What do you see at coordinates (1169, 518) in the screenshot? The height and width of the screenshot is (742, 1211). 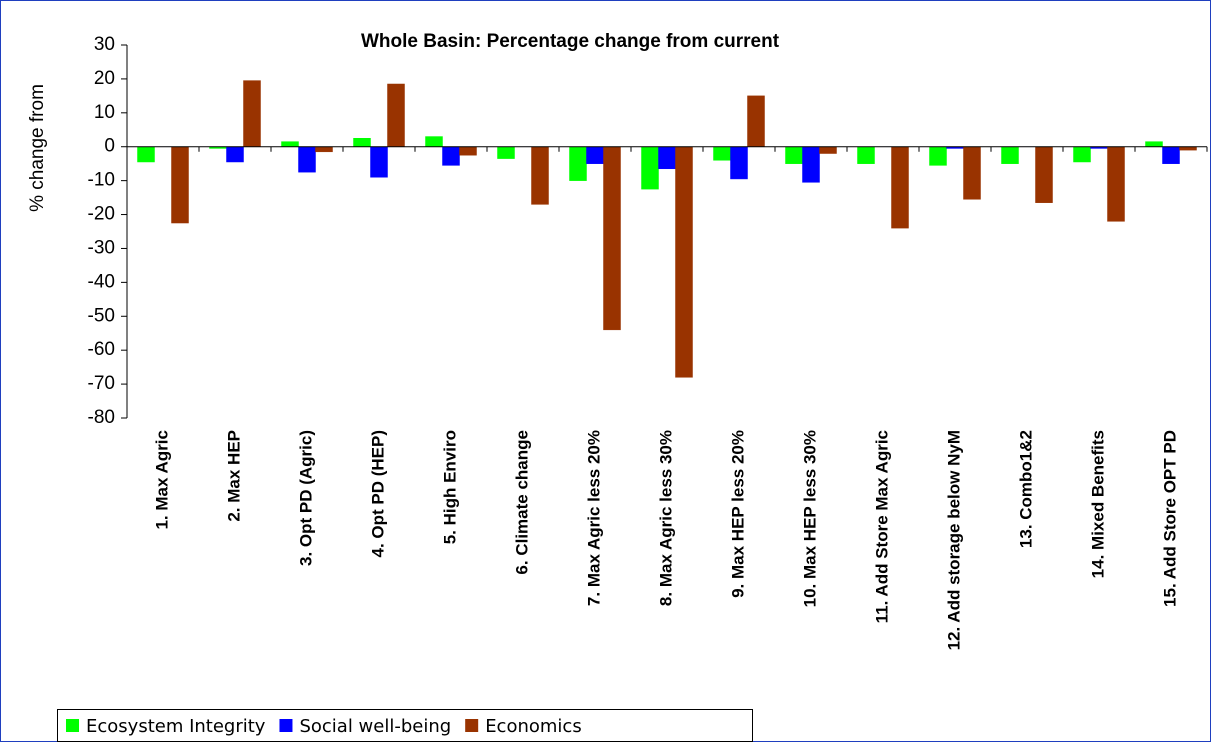 I see `x-tick-label: 15. Add Store OPT PD` at bounding box center [1169, 518].